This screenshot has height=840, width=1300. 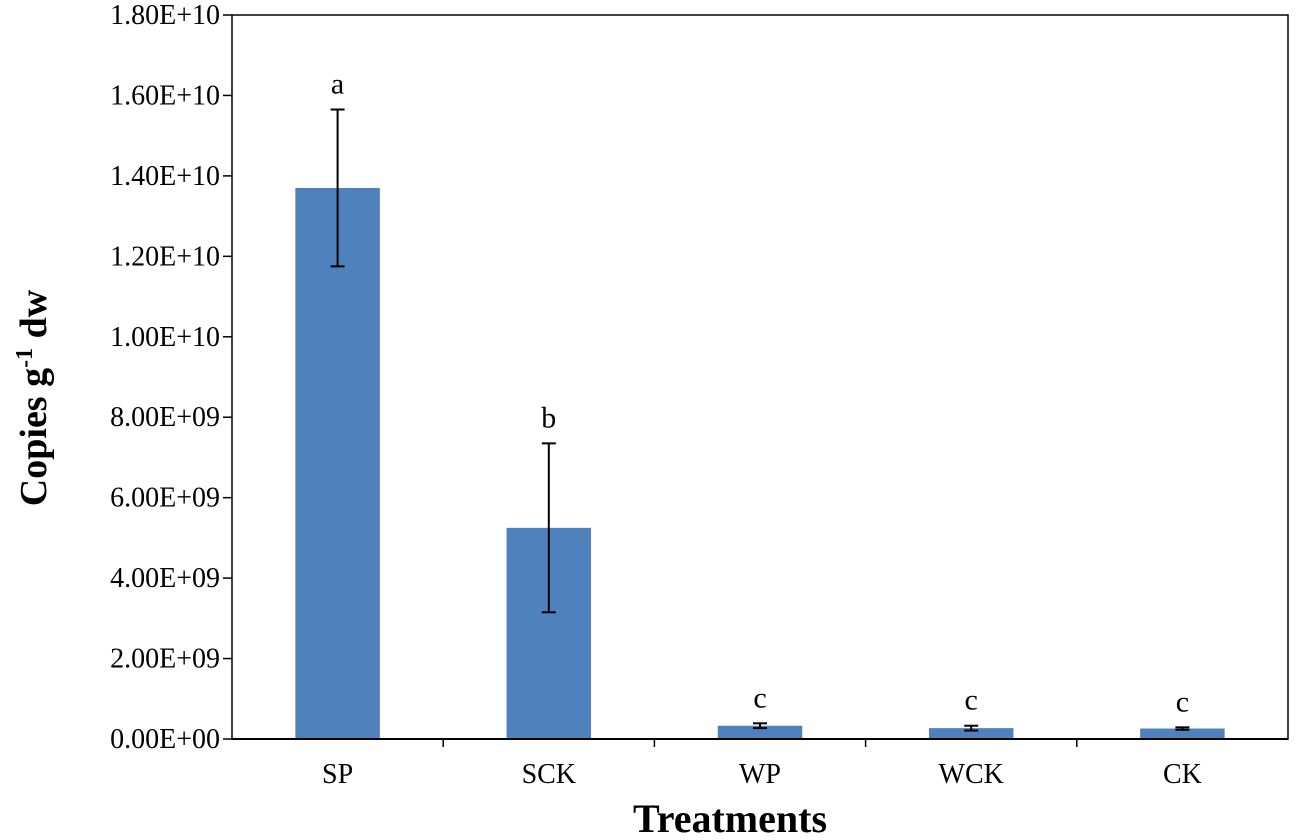 What do you see at coordinates (337, 774) in the screenshot?
I see `x-category-label: SP` at bounding box center [337, 774].